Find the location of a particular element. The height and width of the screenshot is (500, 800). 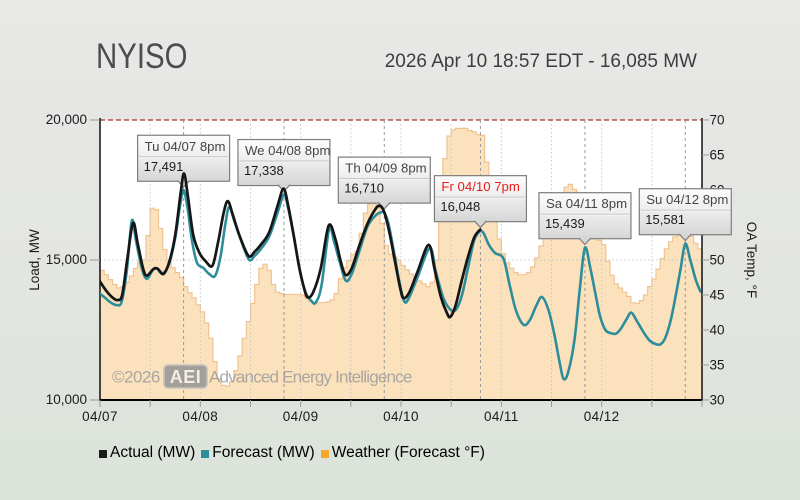

callout-title: Fr 04/10 7pm is located at coordinates (480, 186).